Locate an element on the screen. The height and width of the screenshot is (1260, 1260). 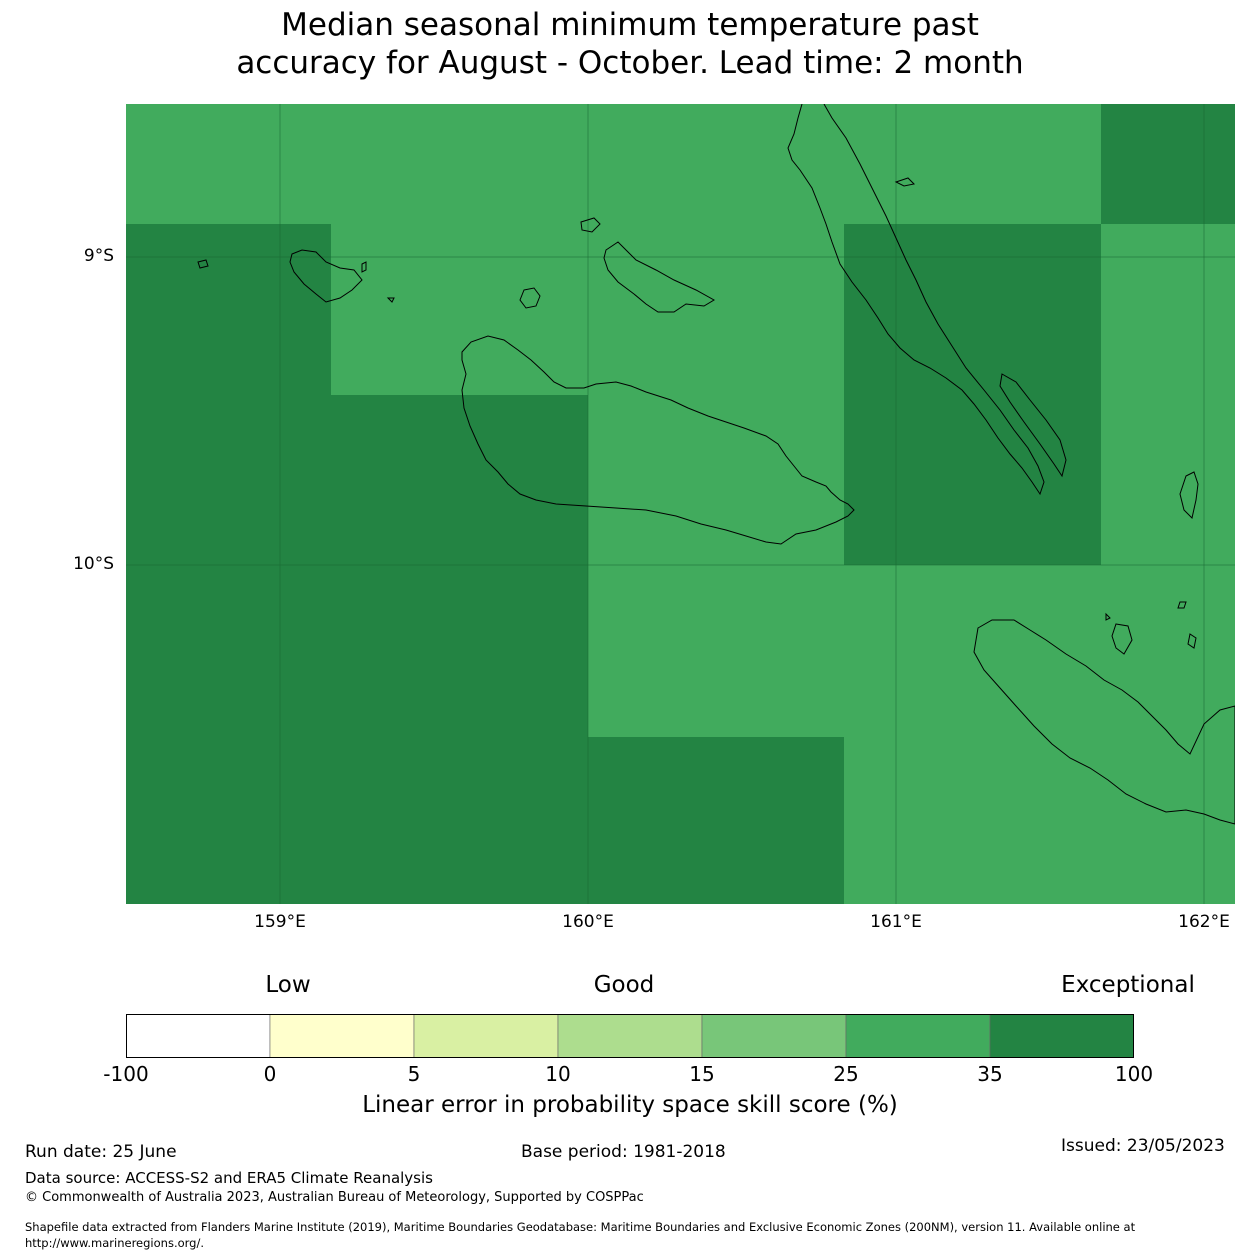
colorbar-tick-label: 15 is located at coordinates (702, 1074).